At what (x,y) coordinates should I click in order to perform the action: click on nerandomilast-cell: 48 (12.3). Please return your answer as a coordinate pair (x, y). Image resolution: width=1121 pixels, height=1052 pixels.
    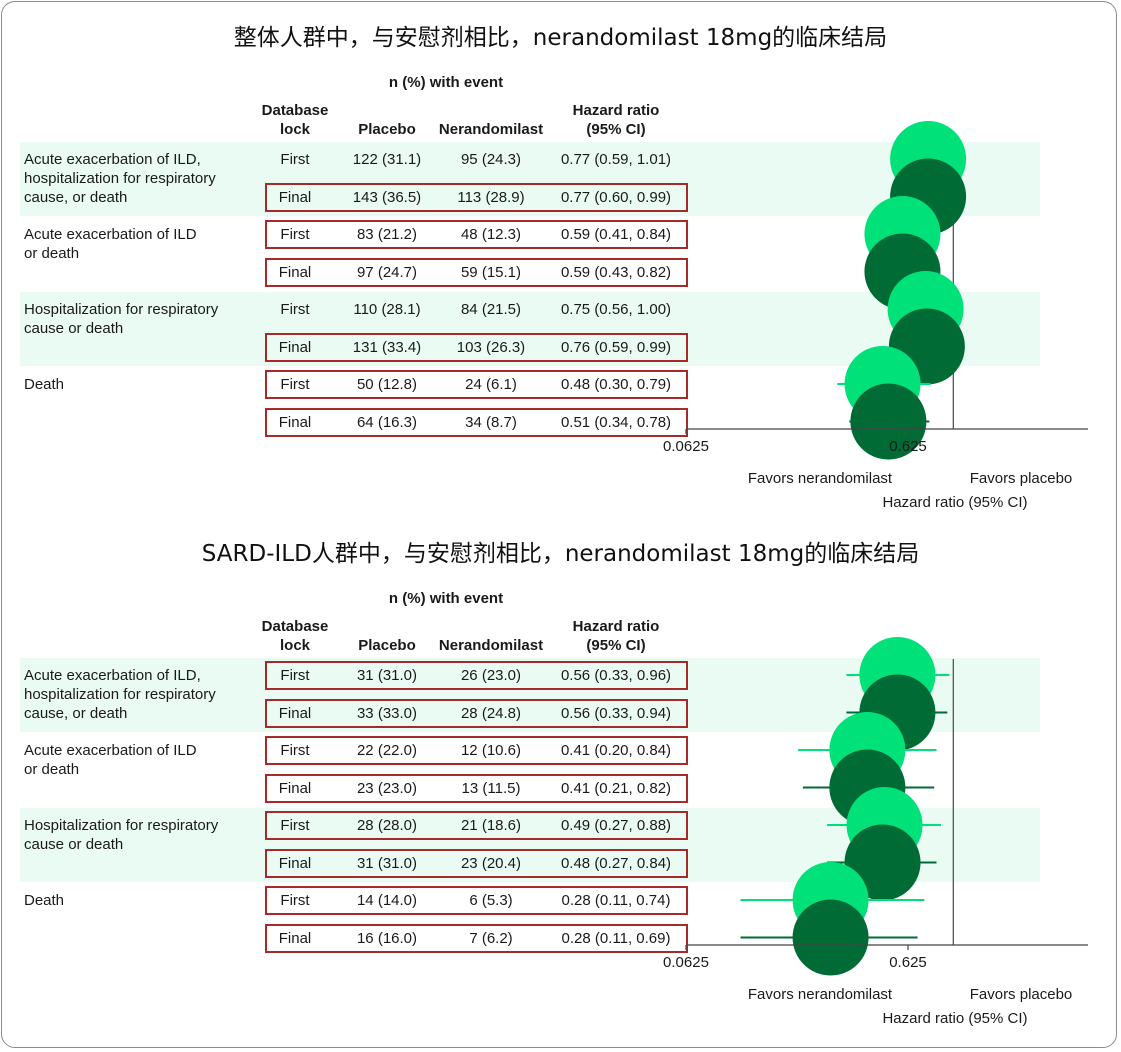
    Looking at the image, I should click on (491, 234).